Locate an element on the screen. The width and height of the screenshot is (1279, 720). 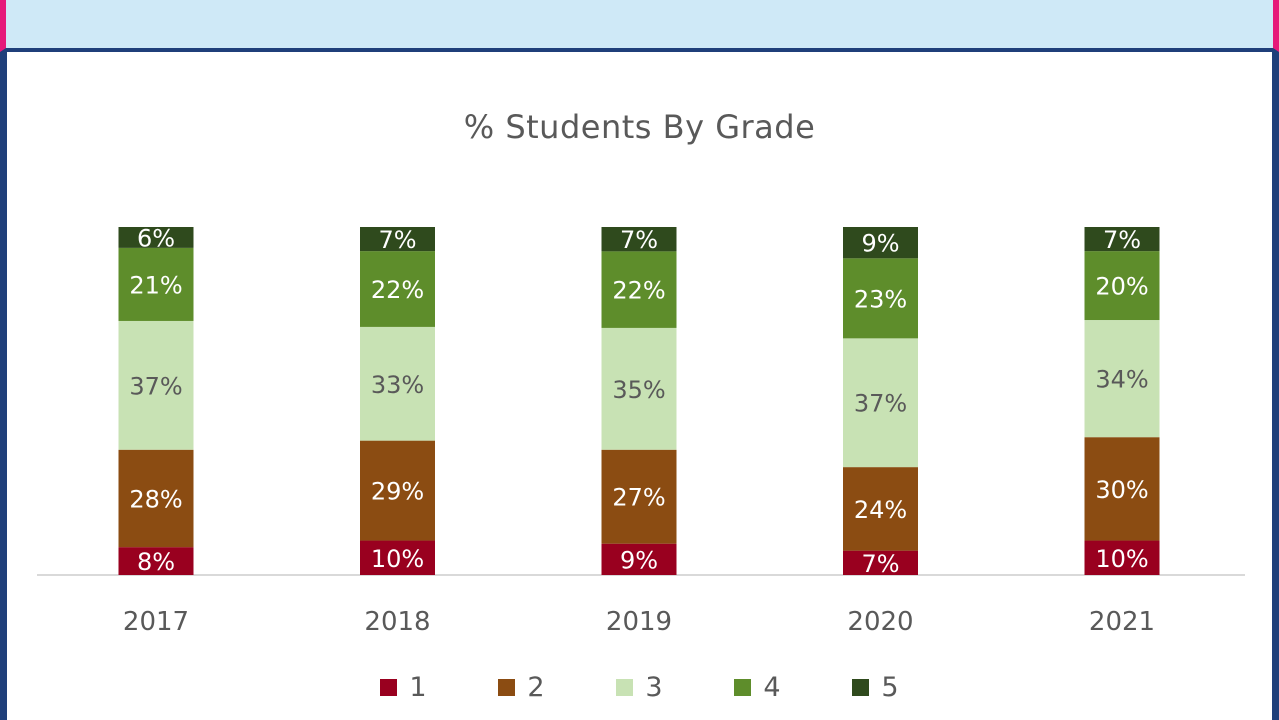
x-tick-label-2020: 2020 is located at coordinates (880, 622).